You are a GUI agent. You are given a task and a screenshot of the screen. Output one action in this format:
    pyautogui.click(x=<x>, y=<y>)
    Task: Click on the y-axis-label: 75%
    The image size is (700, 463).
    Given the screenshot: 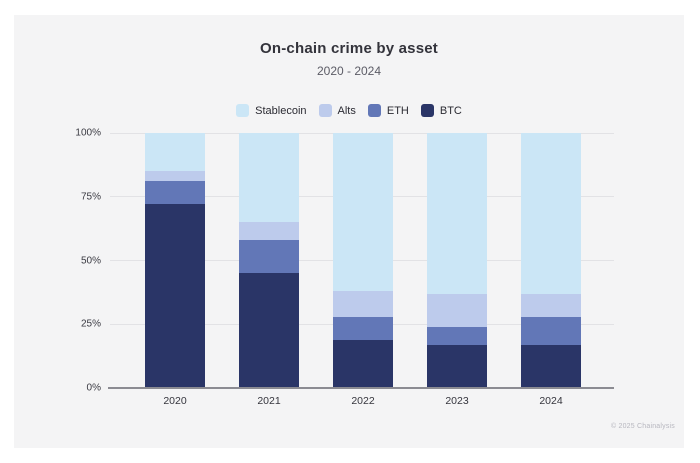 What is the action you would take?
    pyautogui.click(x=90, y=197)
    